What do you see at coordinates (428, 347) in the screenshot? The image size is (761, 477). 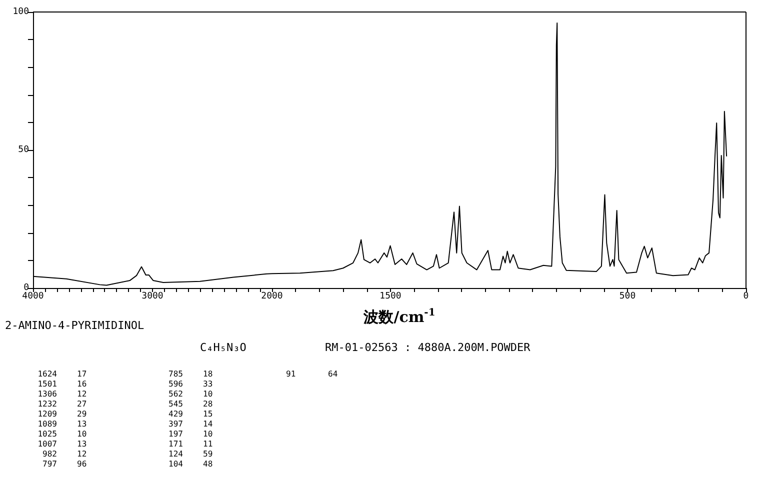 I see `text: RM-01-02563 : 4880A.200M.POWDER` at bounding box center [428, 347].